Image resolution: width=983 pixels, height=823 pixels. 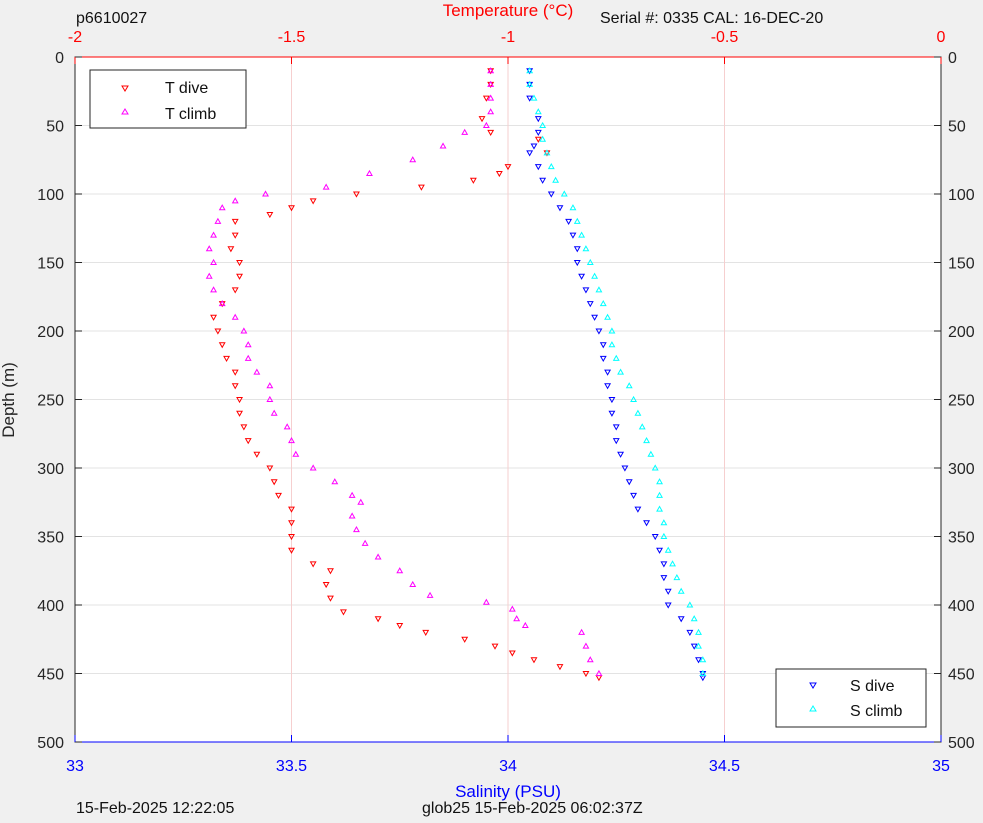 I want to click on depth-tick-label-right: 0, so click(x=952, y=58).